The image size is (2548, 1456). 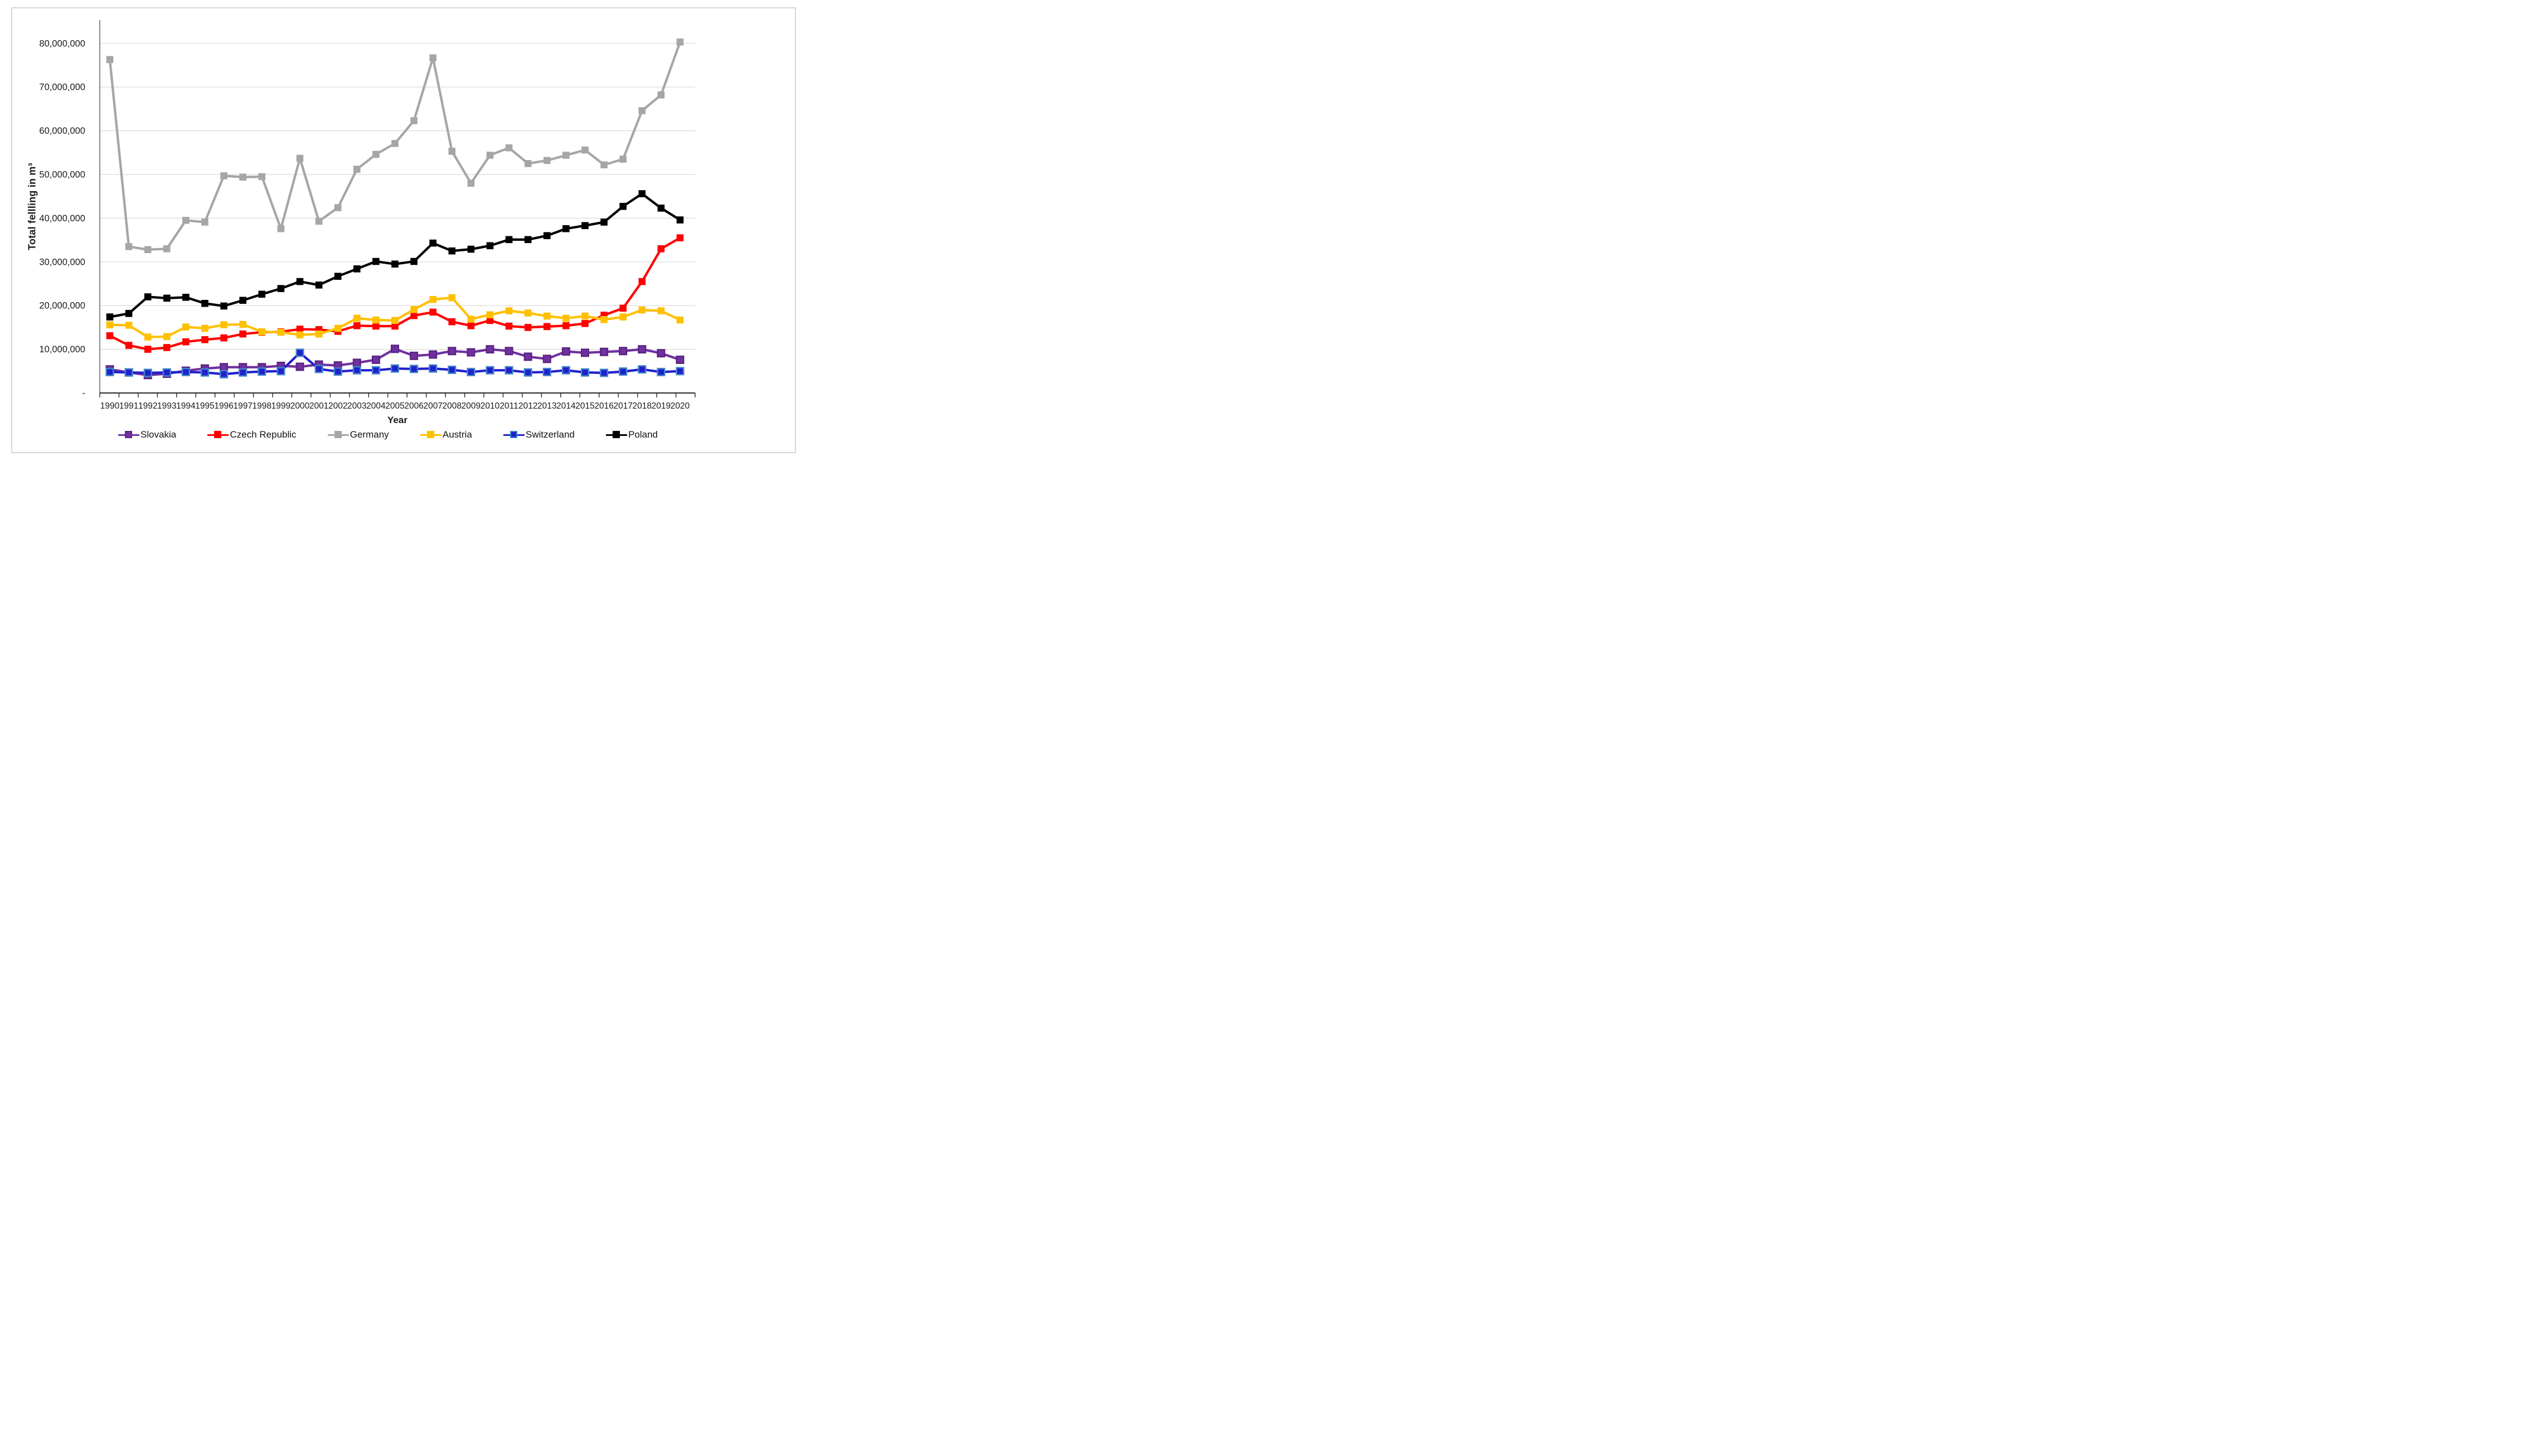 What do you see at coordinates (186, 406) in the screenshot?
I see `x-tick-label: 1994` at bounding box center [186, 406].